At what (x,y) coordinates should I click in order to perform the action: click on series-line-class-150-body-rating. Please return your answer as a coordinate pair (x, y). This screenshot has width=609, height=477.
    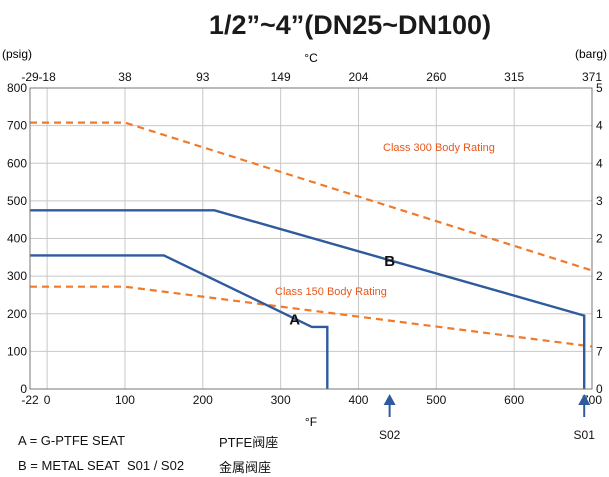
    Looking at the image, I should click on (311, 316).